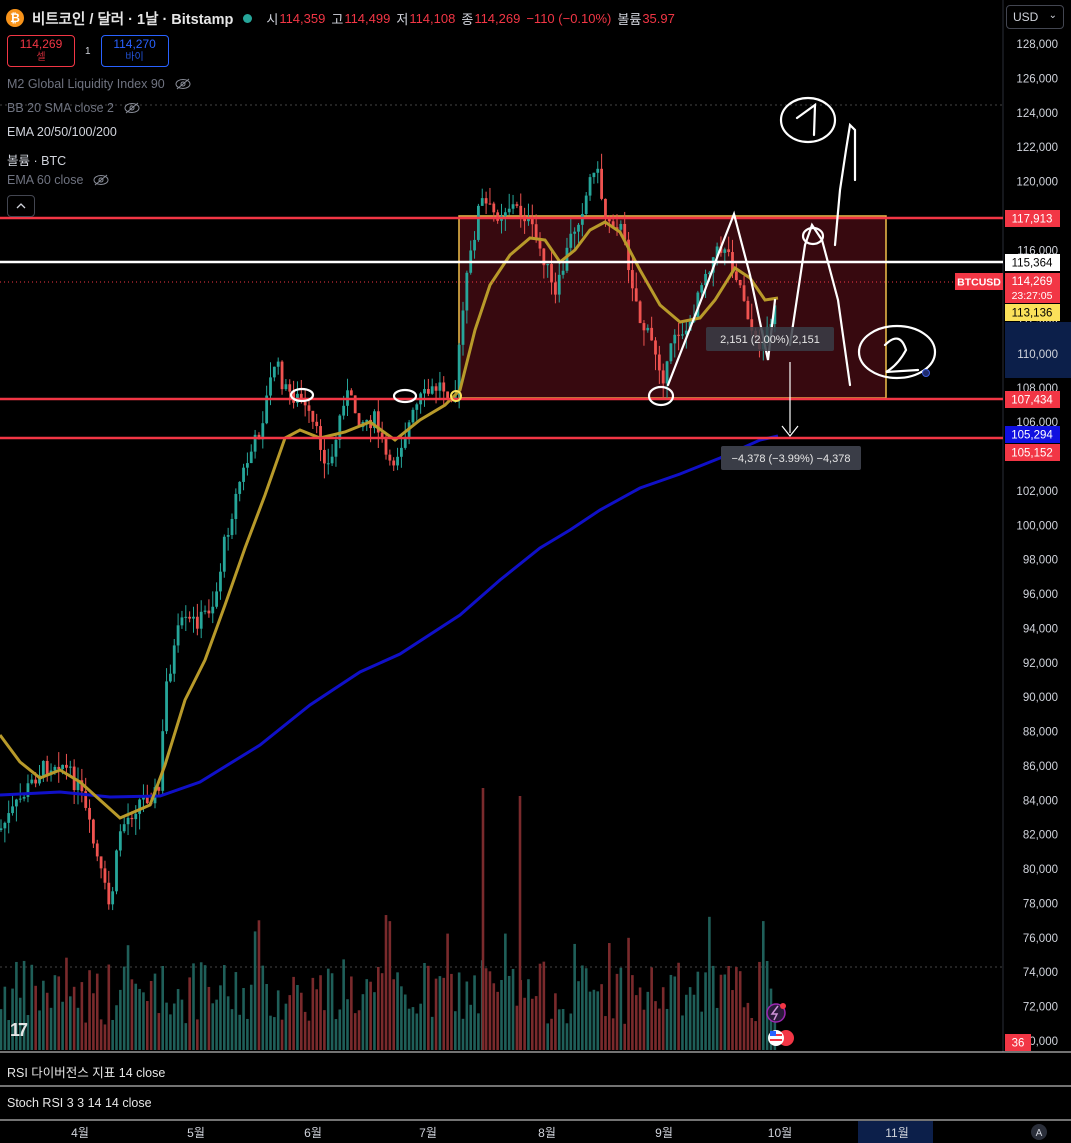 This screenshot has width=1071, height=1143. I want to click on volume-bar-spike, so click(483, 919).